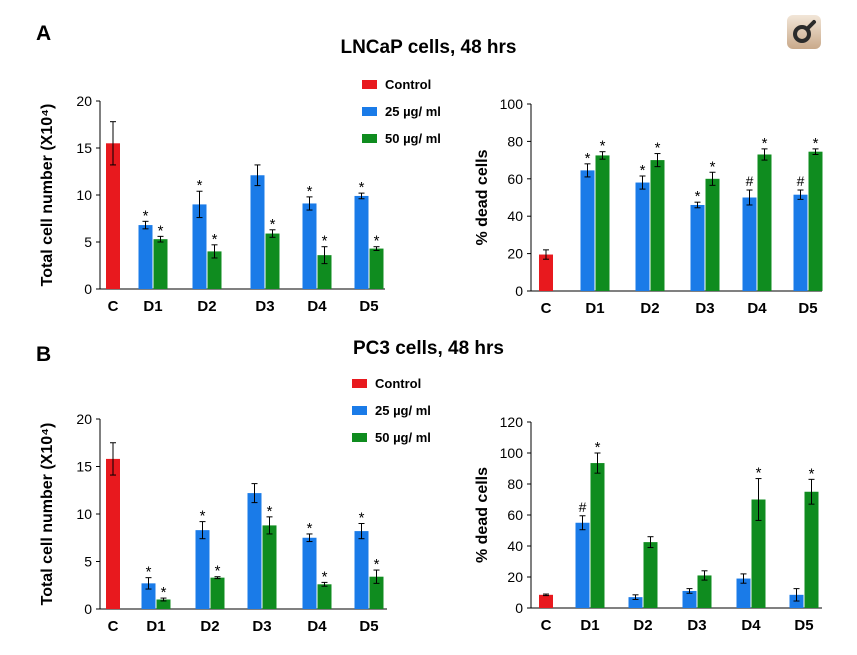 The height and width of the screenshot is (655, 857). What do you see at coordinates (804, 32) in the screenshot?
I see `journal-logo-icon` at bounding box center [804, 32].